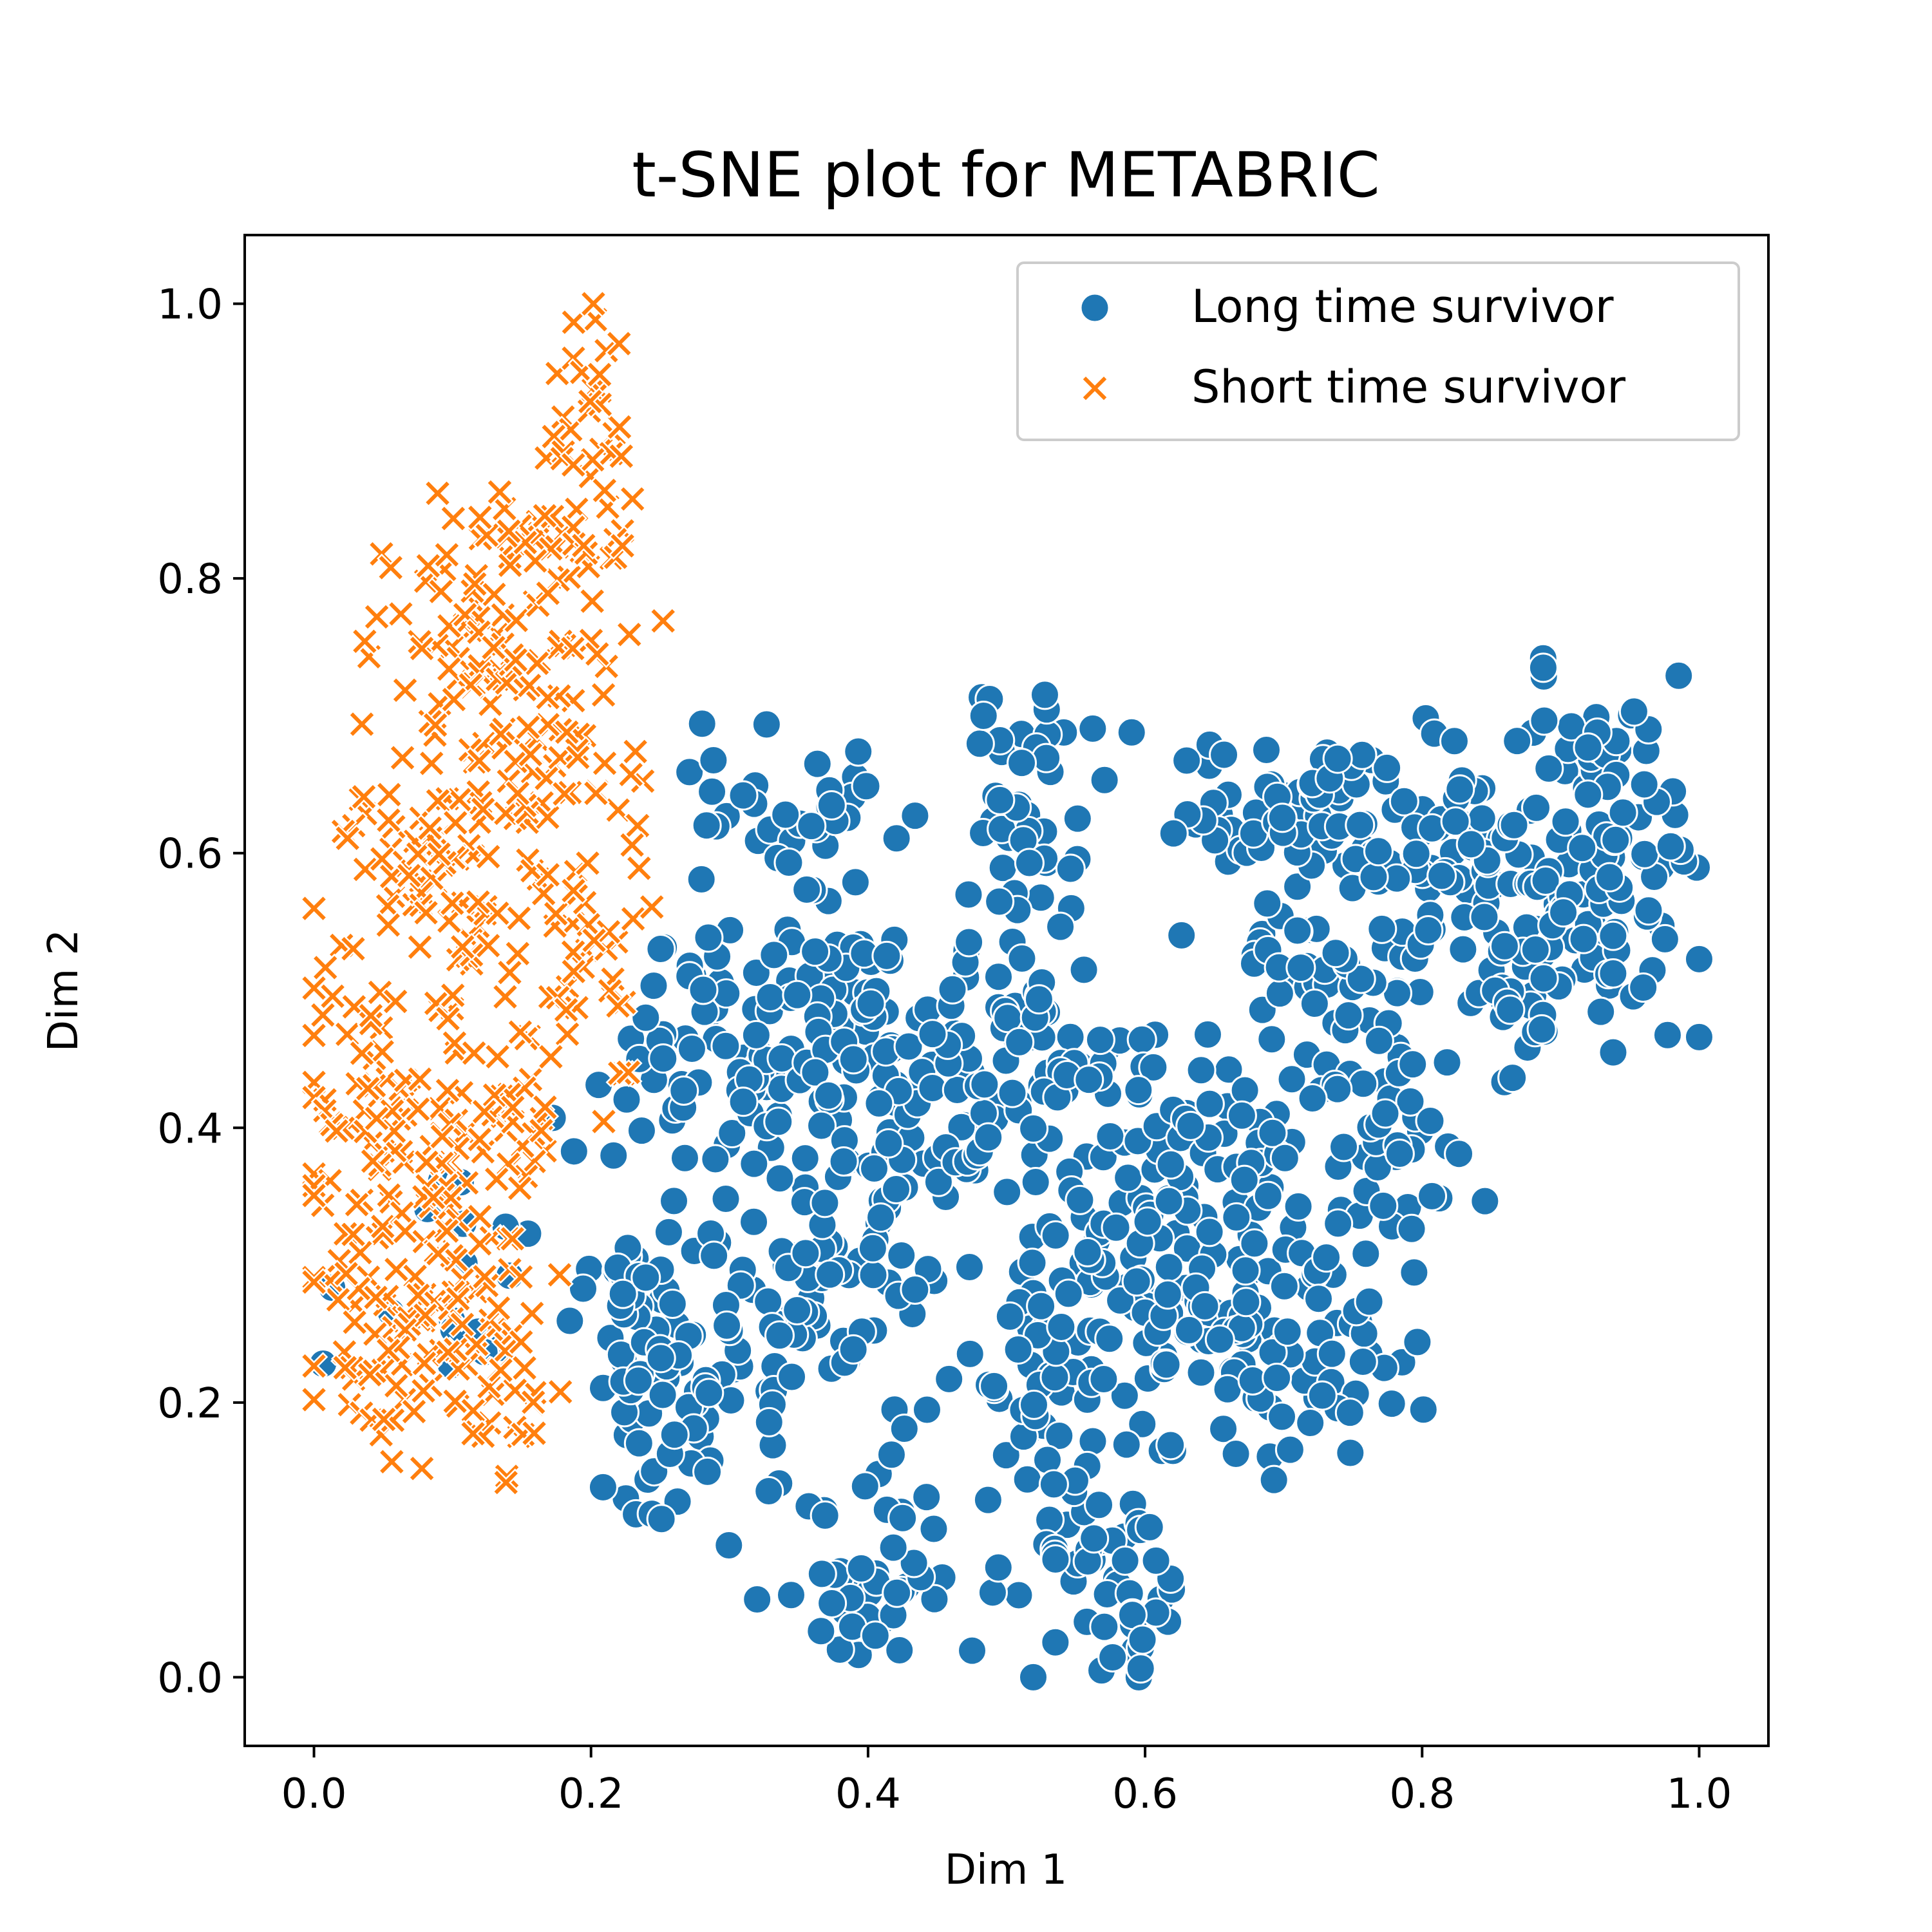 The height and width of the screenshot is (1932, 1932). Describe the element at coordinates (64, 990) in the screenshot. I see `y-axis-label: Dim 2` at that location.